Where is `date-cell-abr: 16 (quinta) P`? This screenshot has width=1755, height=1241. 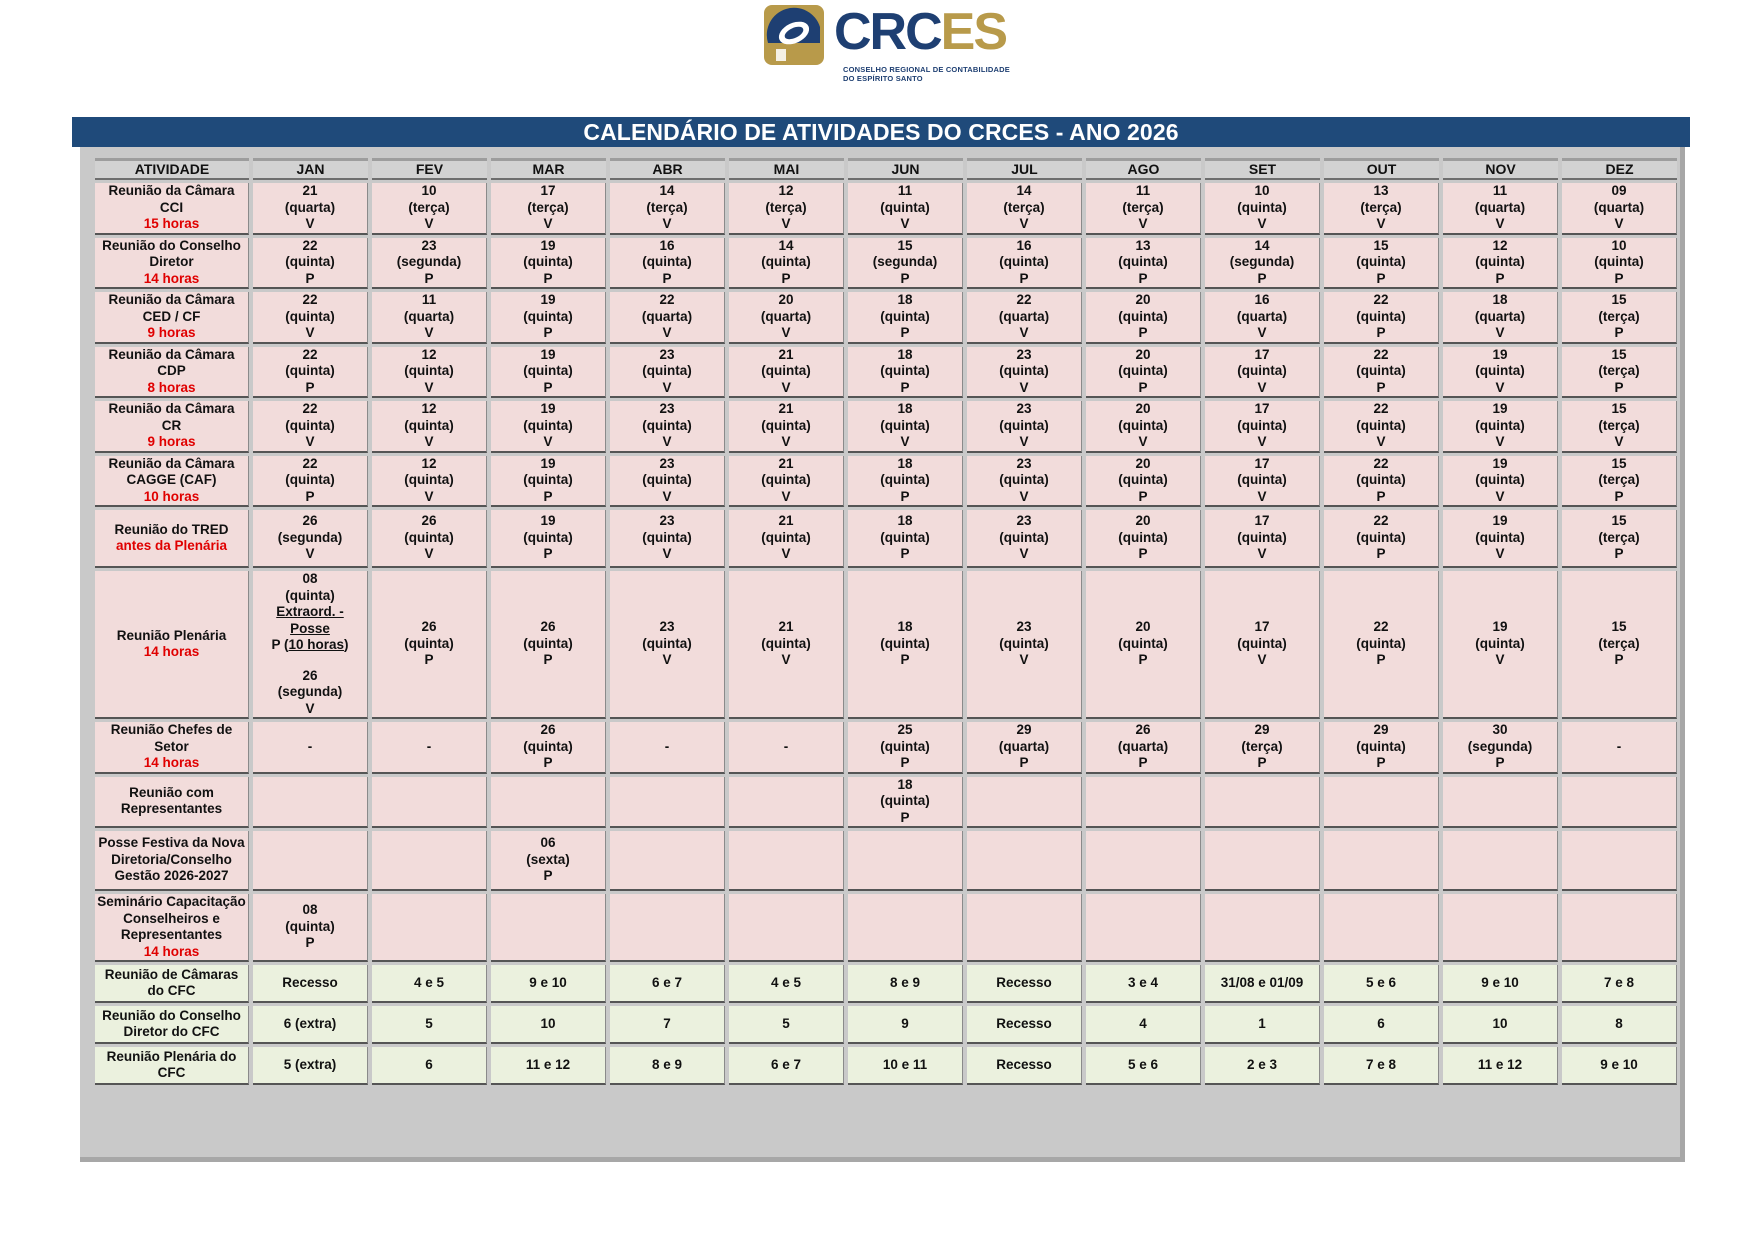 date-cell-abr: 16 (quinta) P is located at coordinates (667, 263).